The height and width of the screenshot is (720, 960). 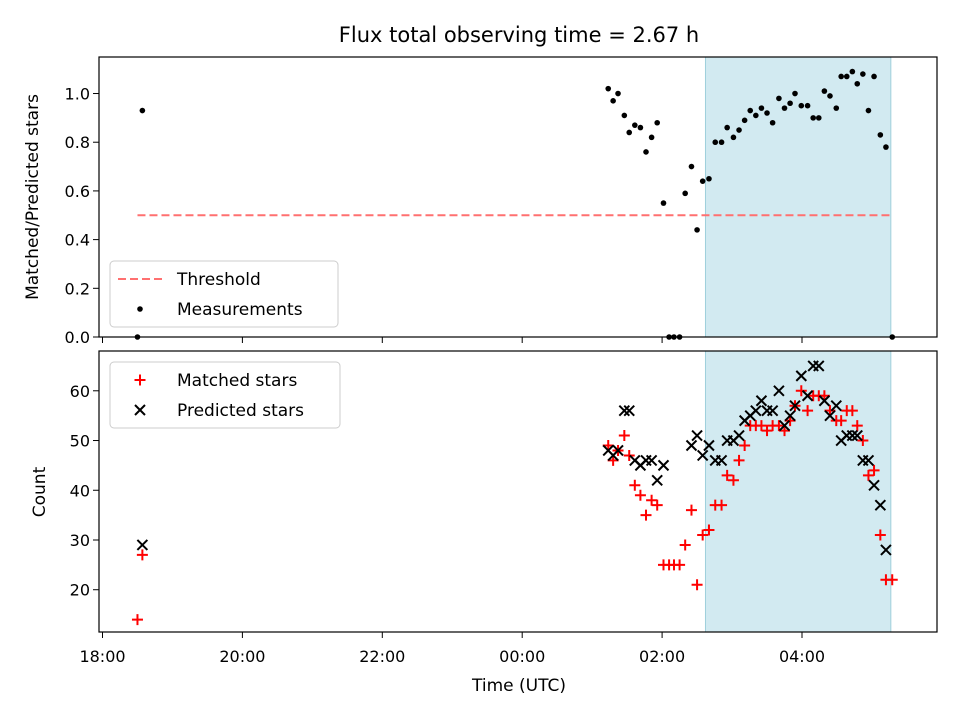 What do you see at coordinates (80, 490) in the screenshot?
I see `y-tick-label: 40` at bounding box center [80, 490].